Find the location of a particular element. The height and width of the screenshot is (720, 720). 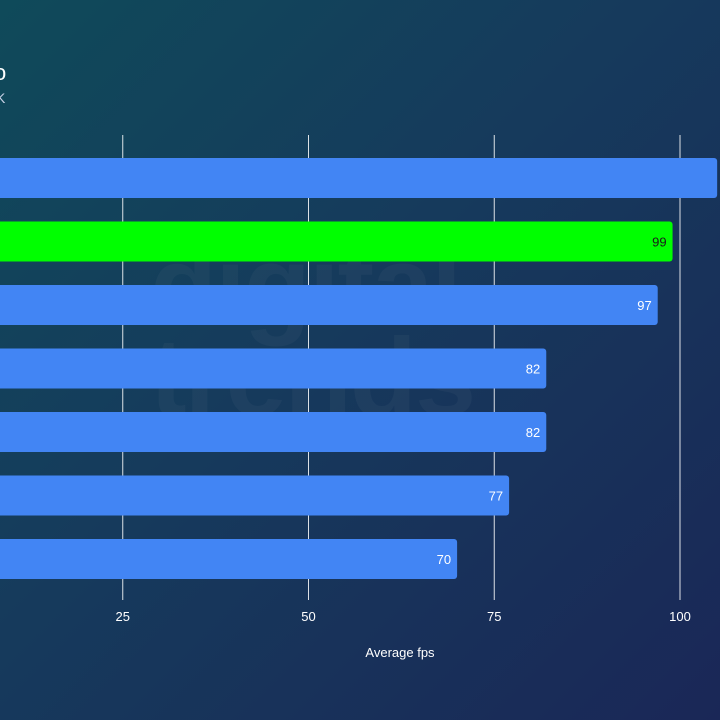

chart-title-fragment: o is located at coordinates (3, 72).